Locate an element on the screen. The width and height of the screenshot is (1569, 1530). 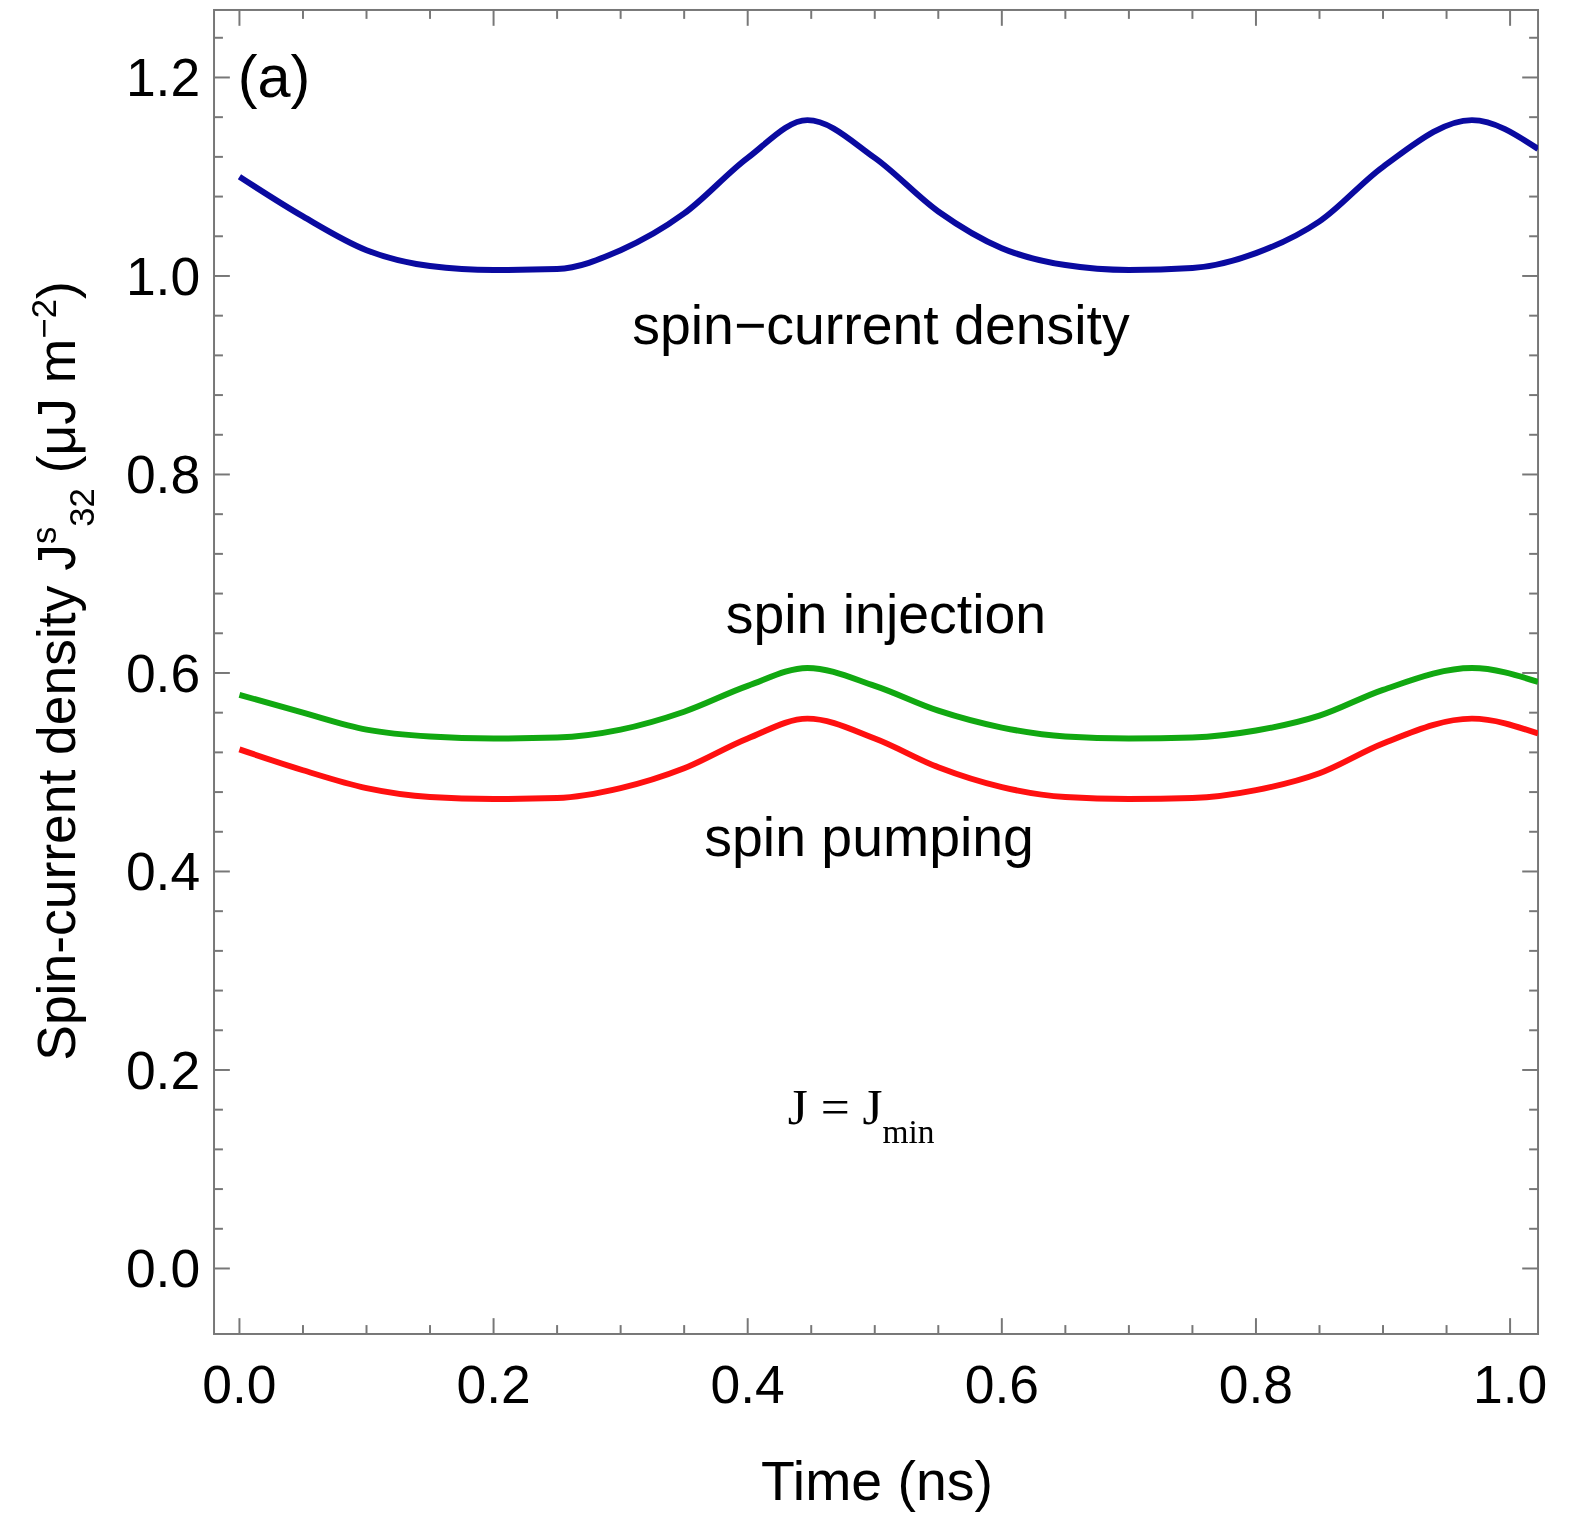
x-tick-label: 1.0 is located at coordinates (1510, 1385).